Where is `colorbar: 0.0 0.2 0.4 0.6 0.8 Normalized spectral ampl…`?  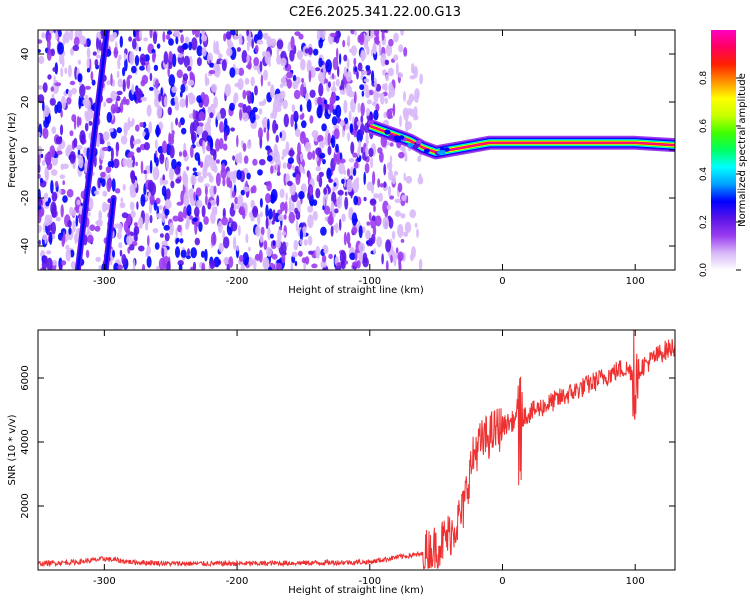
colorbar: 0.0 0.2 0.4 0.6 0.8 Normalized spectral ampl… is located at coordinates (723, 153).